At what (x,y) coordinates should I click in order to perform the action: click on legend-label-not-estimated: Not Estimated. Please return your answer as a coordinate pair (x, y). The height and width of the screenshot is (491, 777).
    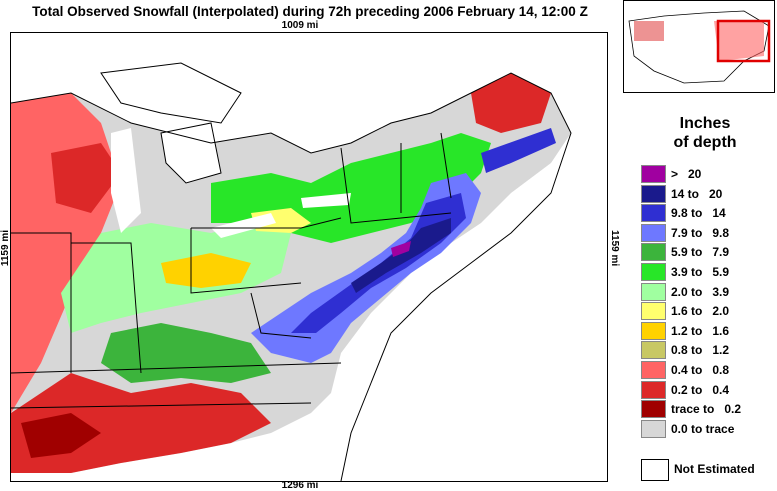
    Looking at the image, I should click on (714, 469).